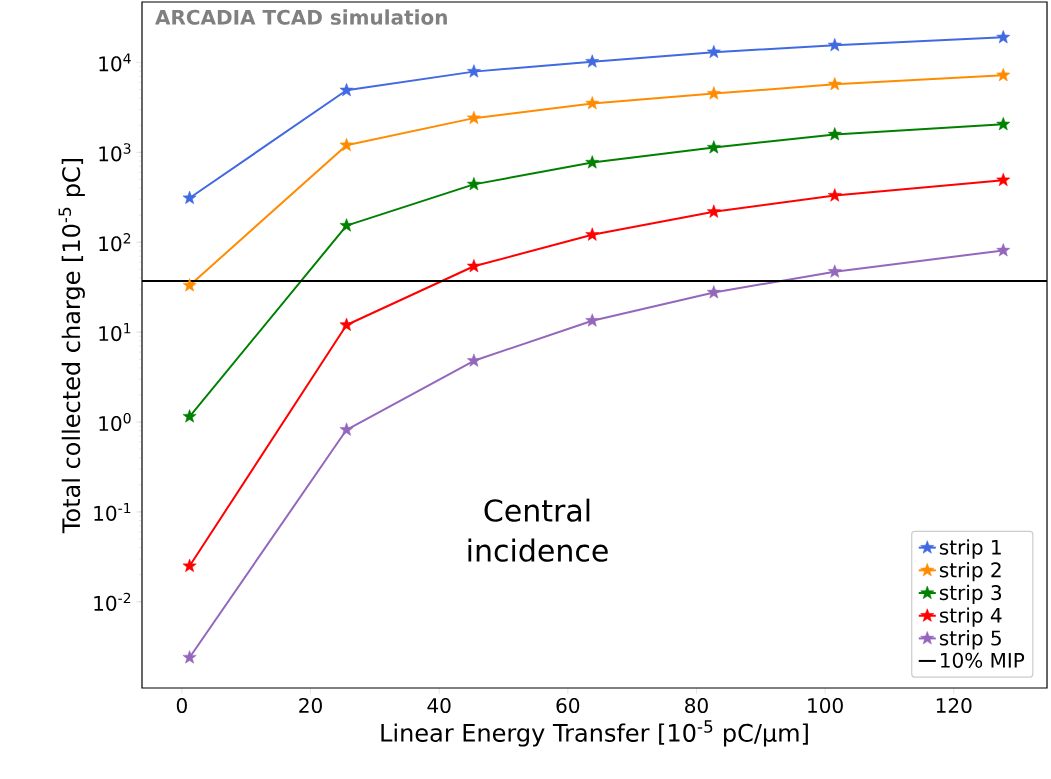 The height and width of the screenshot is (779, 1051). What do you see at coordinates (538, 530) in the screenshot?
I see `annotation: Central incidence` at bounding box center [538, 530].